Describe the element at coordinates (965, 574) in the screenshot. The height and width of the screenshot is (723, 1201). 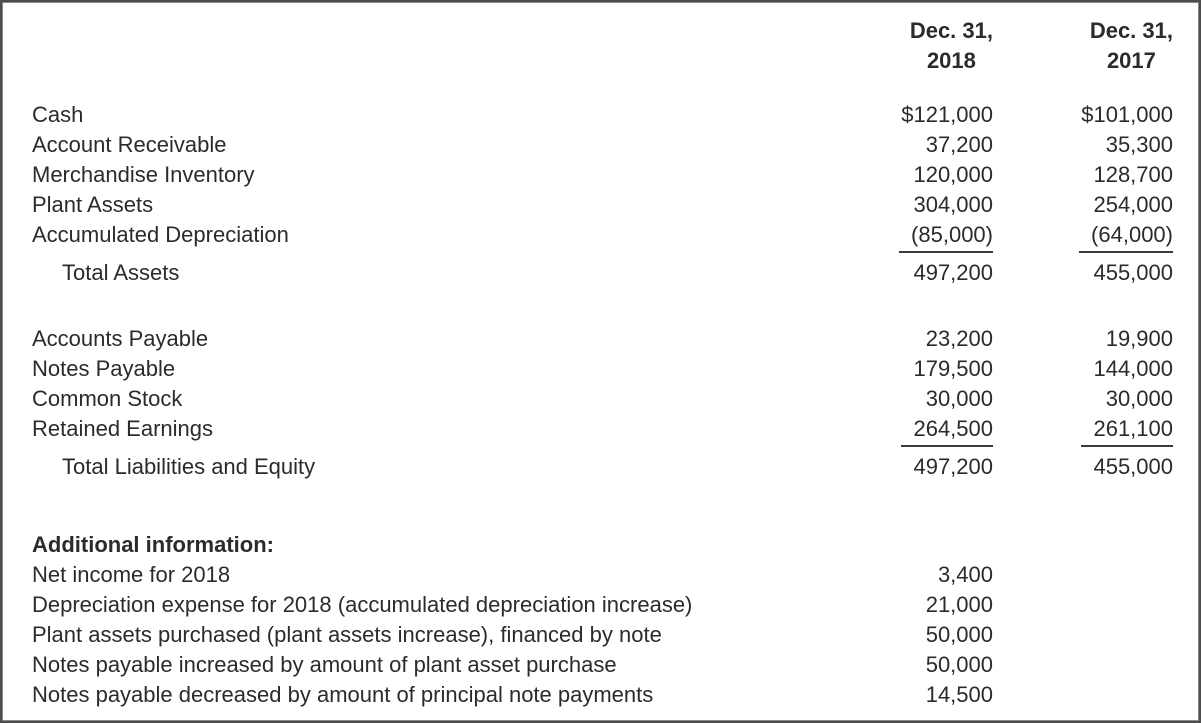
I see `row-value: 3,400` at that location.